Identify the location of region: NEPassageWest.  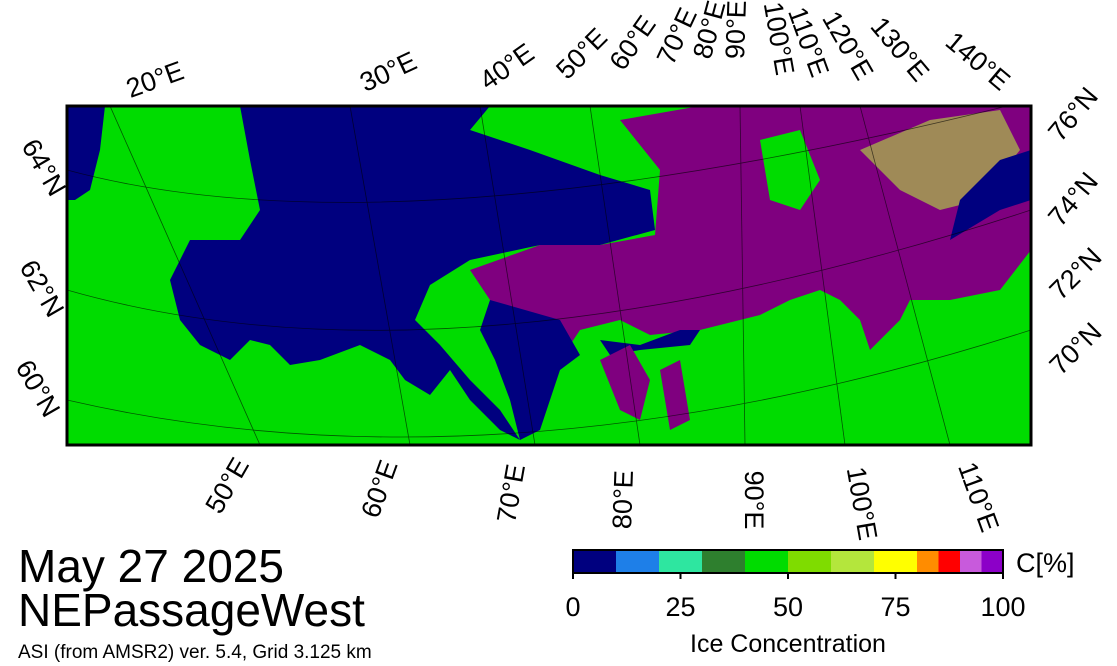
(191, 610).